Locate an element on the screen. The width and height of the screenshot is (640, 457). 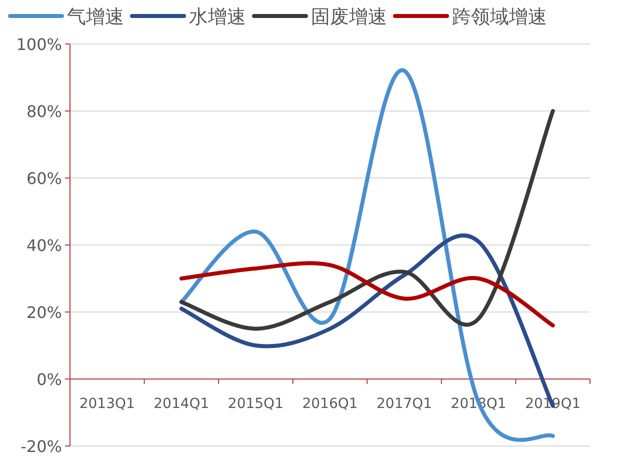
y-tick-label: 80% is located at coordinates (44, 111).